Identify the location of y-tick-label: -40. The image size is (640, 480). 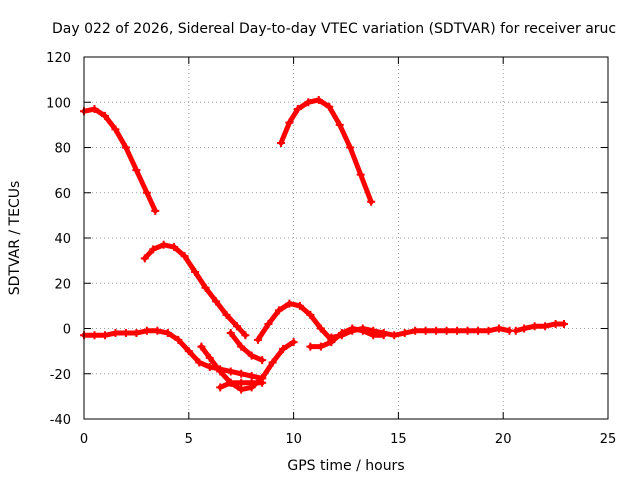
(60, 420).